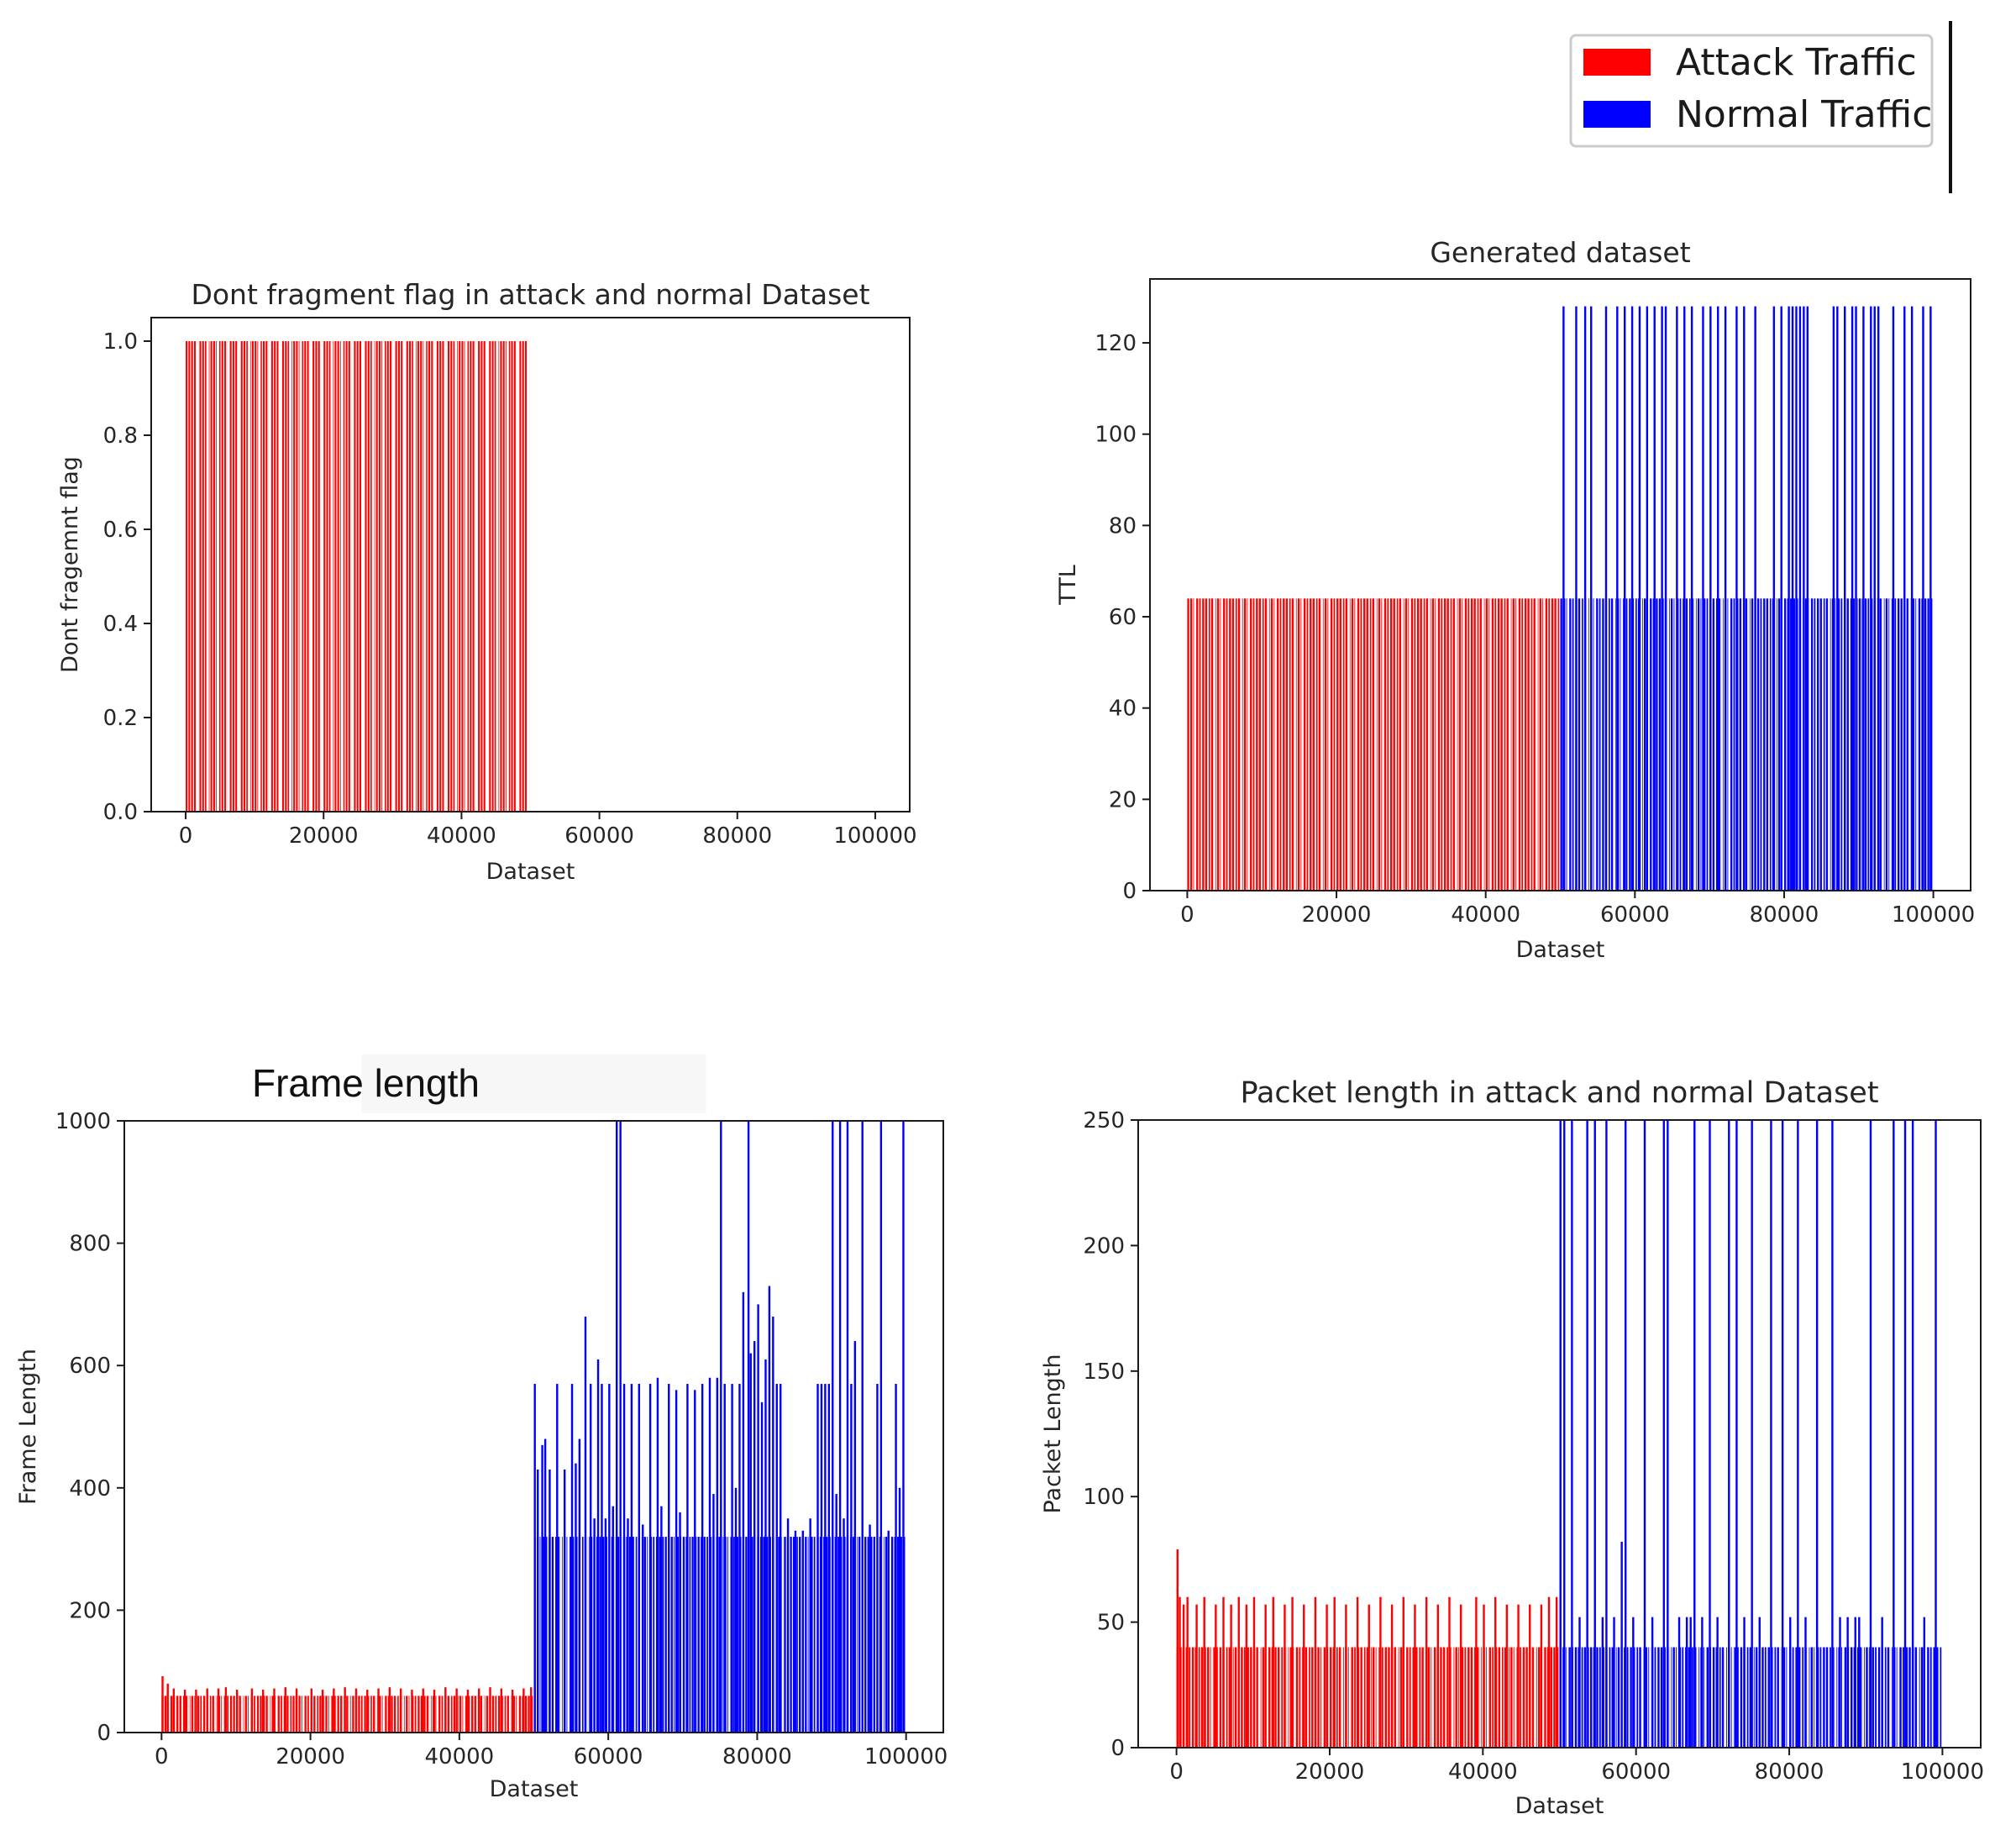 The image size is (2016, 1830). I want to click on y-tick-label: 600, so click(90, 1367).